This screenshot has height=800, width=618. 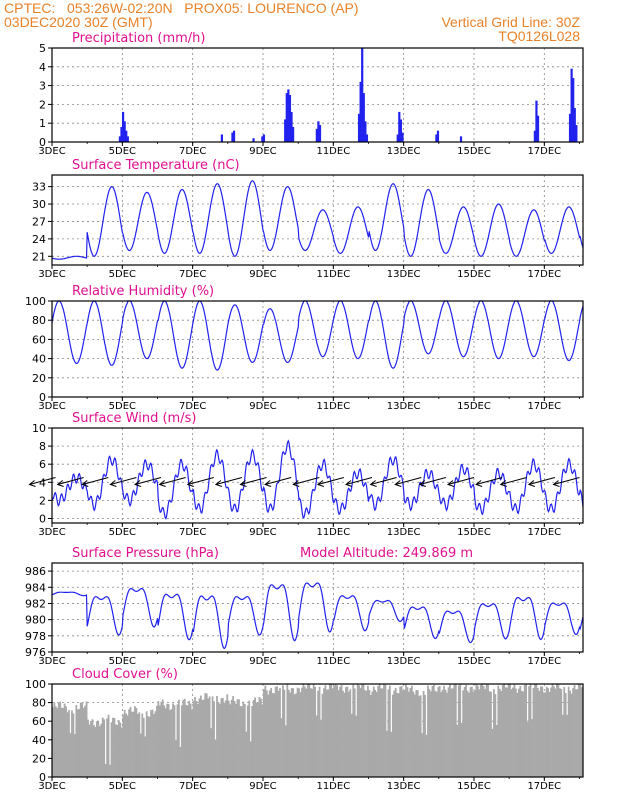 What do you see at coordinates (192, 532) in the screenshot?
I see `x-tick-label: 7DEC` at bounding box center [192, 532].